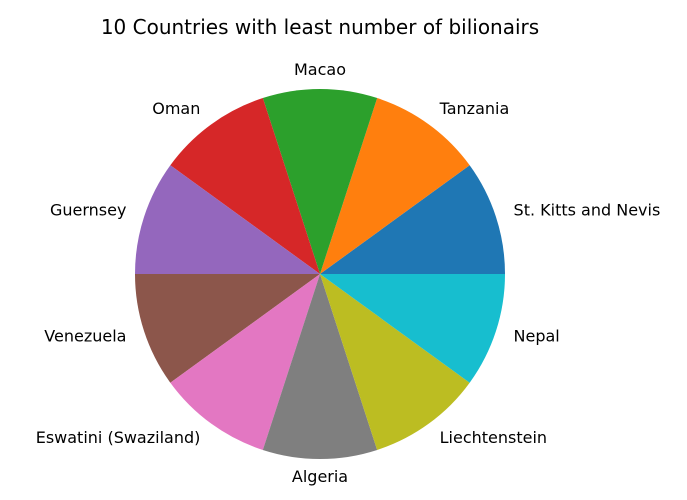 The height and width of the screenshot is (500, 687). Describe the element at coordinates (320, 69) in the screenshot. I see `pie-slice-label: Macao` at that location.